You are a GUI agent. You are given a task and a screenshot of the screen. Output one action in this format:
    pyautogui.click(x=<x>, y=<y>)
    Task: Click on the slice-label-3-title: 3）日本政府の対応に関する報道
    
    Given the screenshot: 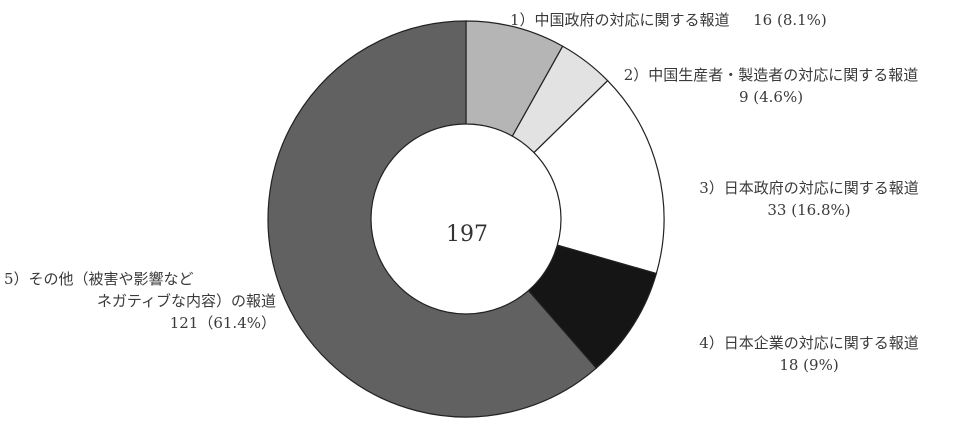 What is the action you would take?
    pyautogui.click(x=809, y=188)
    